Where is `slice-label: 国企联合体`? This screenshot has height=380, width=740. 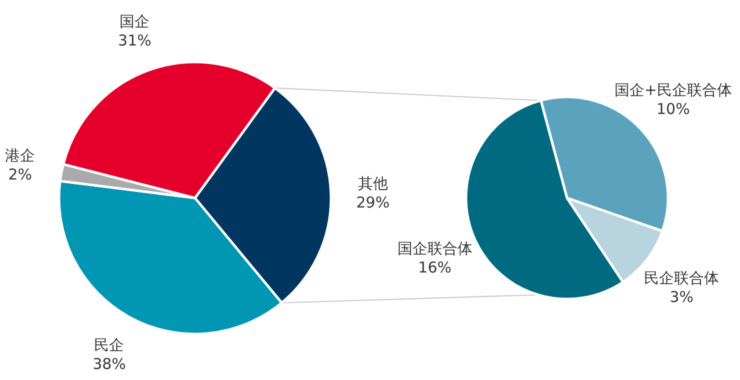
slice-label: 国企联合体 is located at coordinates (434, 249).